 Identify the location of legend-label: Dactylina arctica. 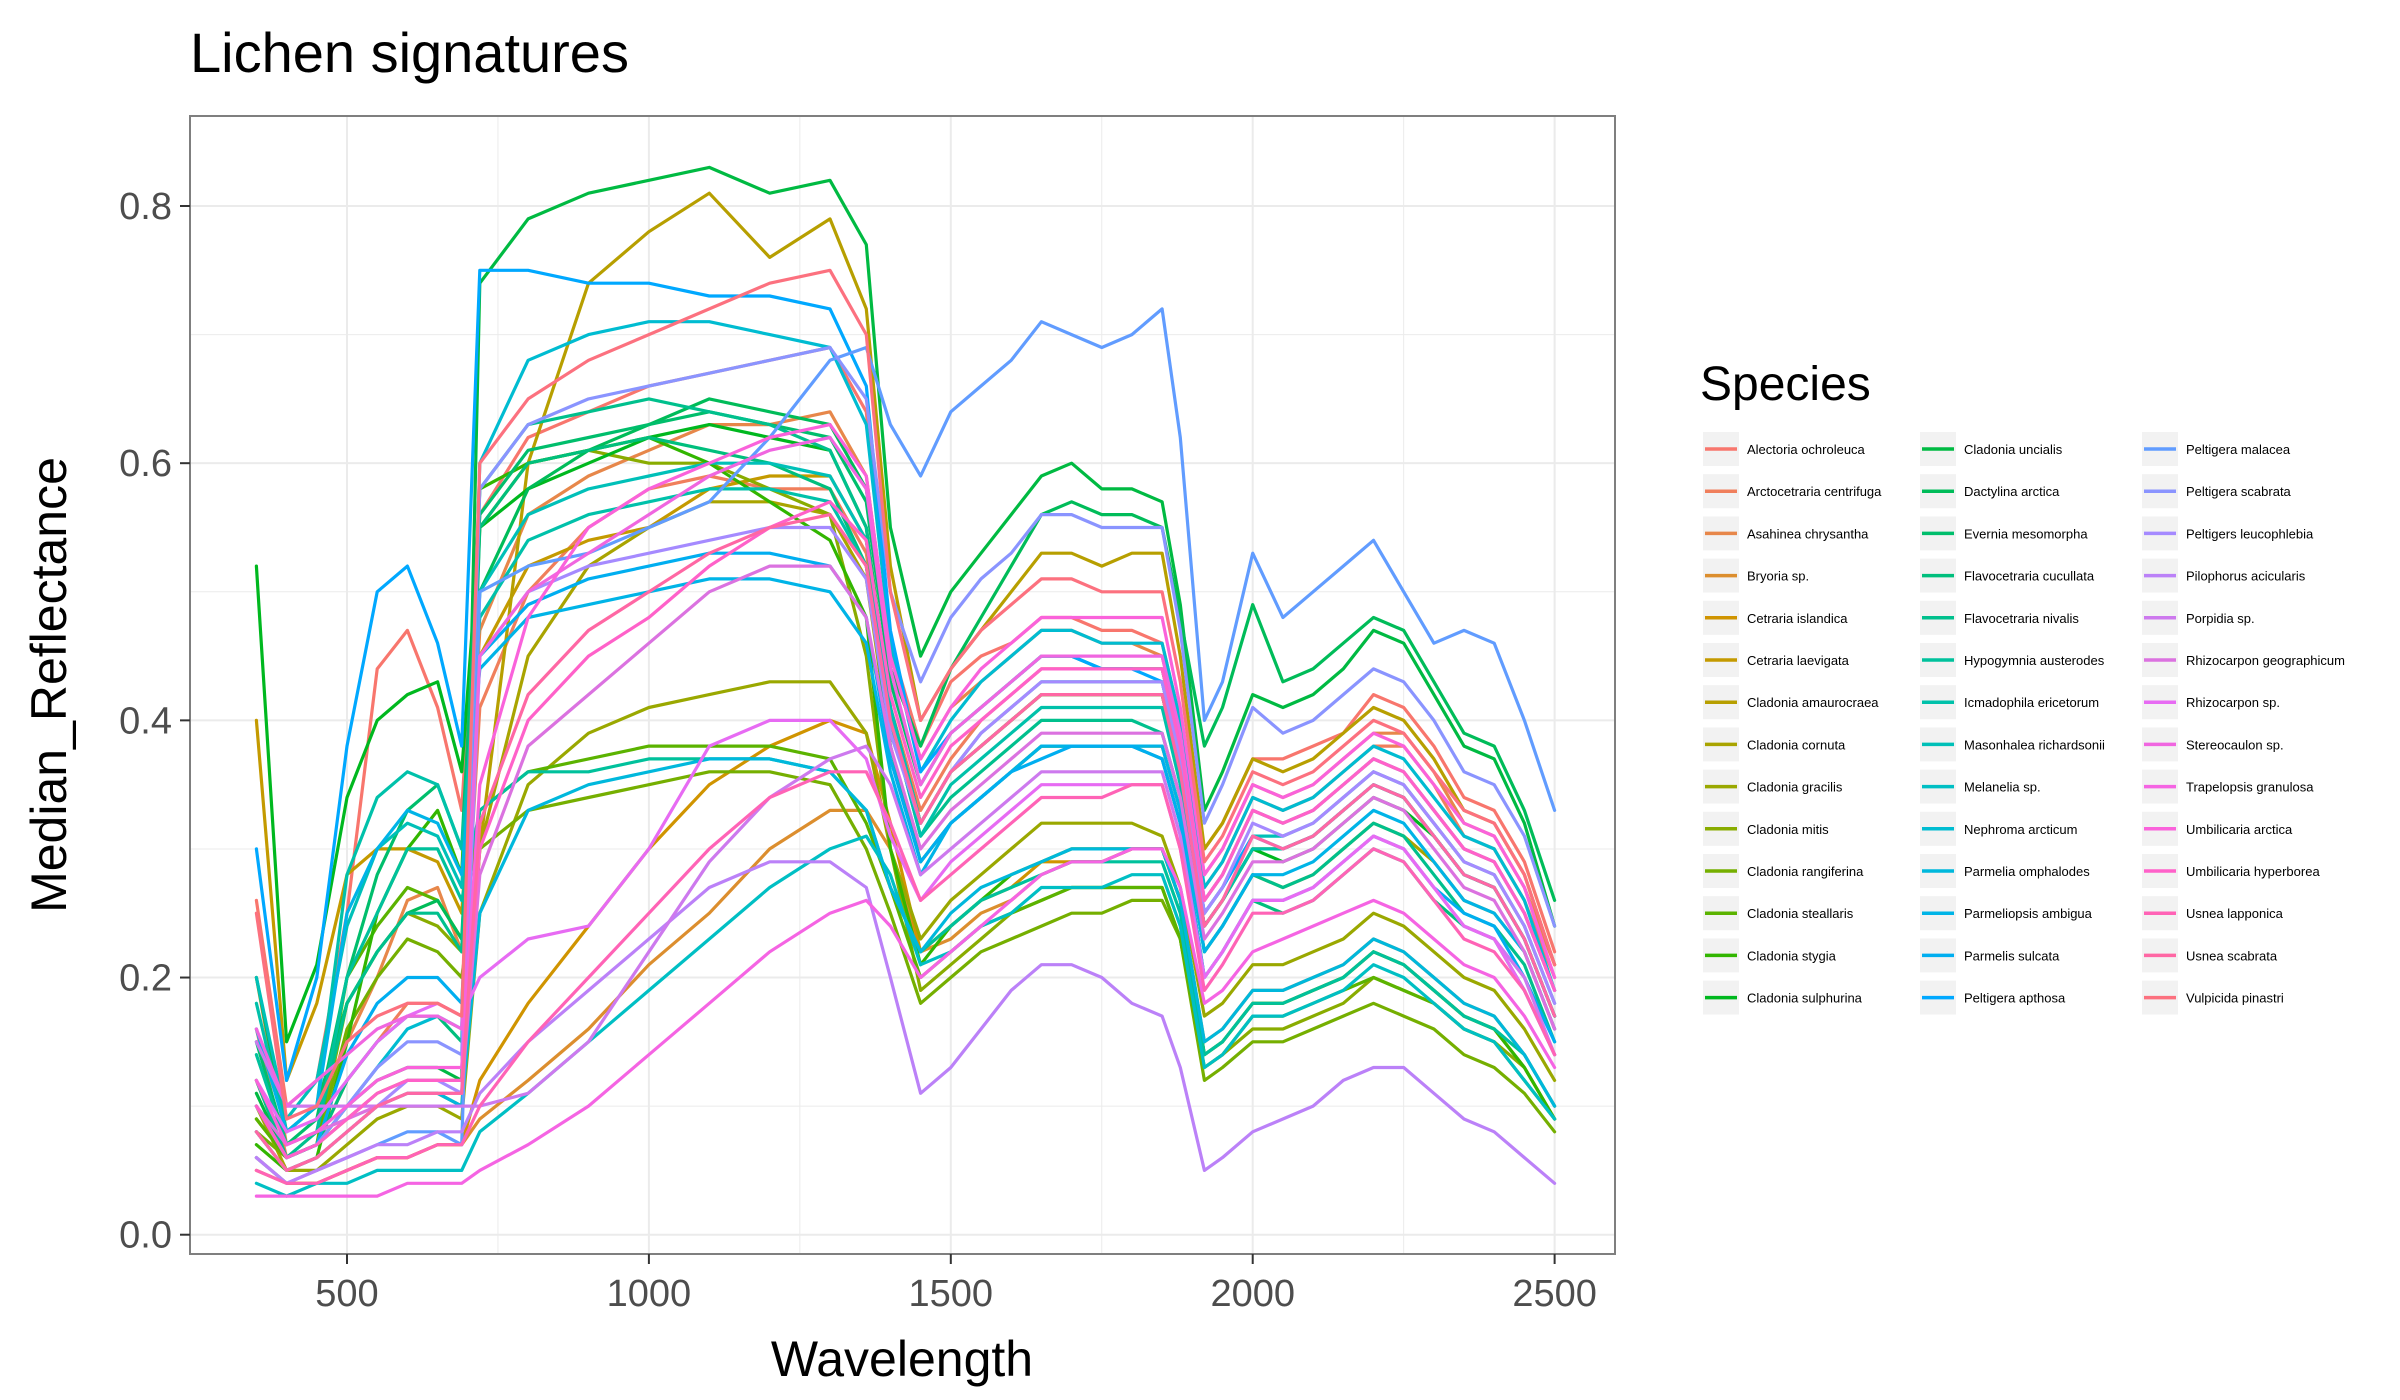
(2012, 491).